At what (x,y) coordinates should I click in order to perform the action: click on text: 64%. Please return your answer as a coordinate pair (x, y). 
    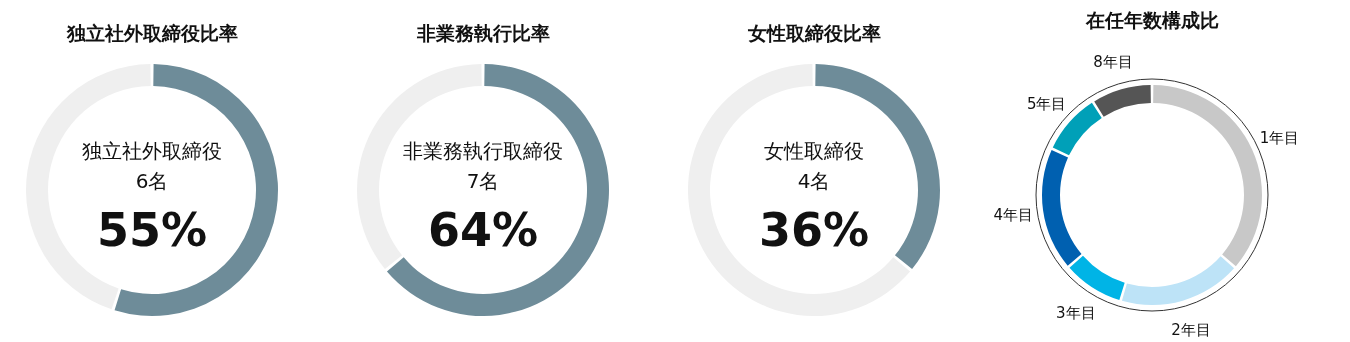
    Looking at the image, I should click on (483, 230).